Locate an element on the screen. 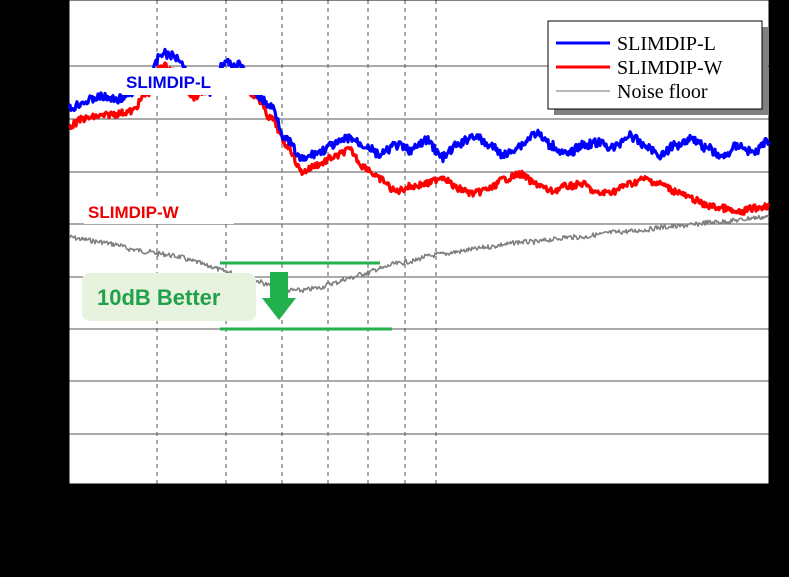  annotation-slimdip-w-box is located at coordinates (159, 210).